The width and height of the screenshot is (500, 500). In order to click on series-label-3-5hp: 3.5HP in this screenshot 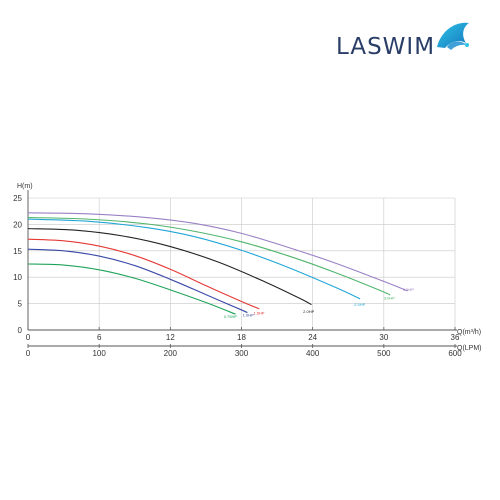, I will do `click(408, 289)`.